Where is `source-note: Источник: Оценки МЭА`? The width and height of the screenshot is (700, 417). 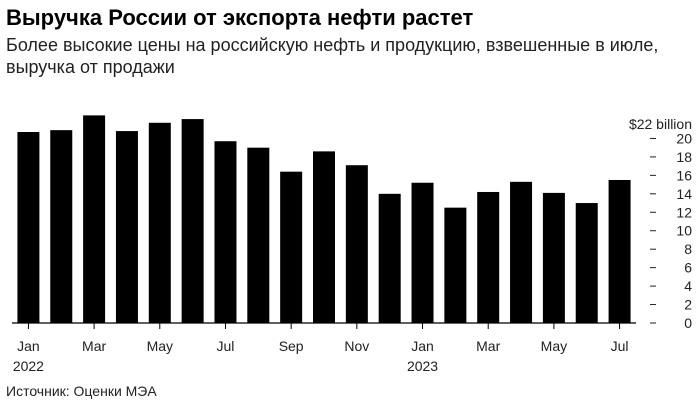
source-note: Источник: Оценки МЭА is located at coordinates (81, 391).